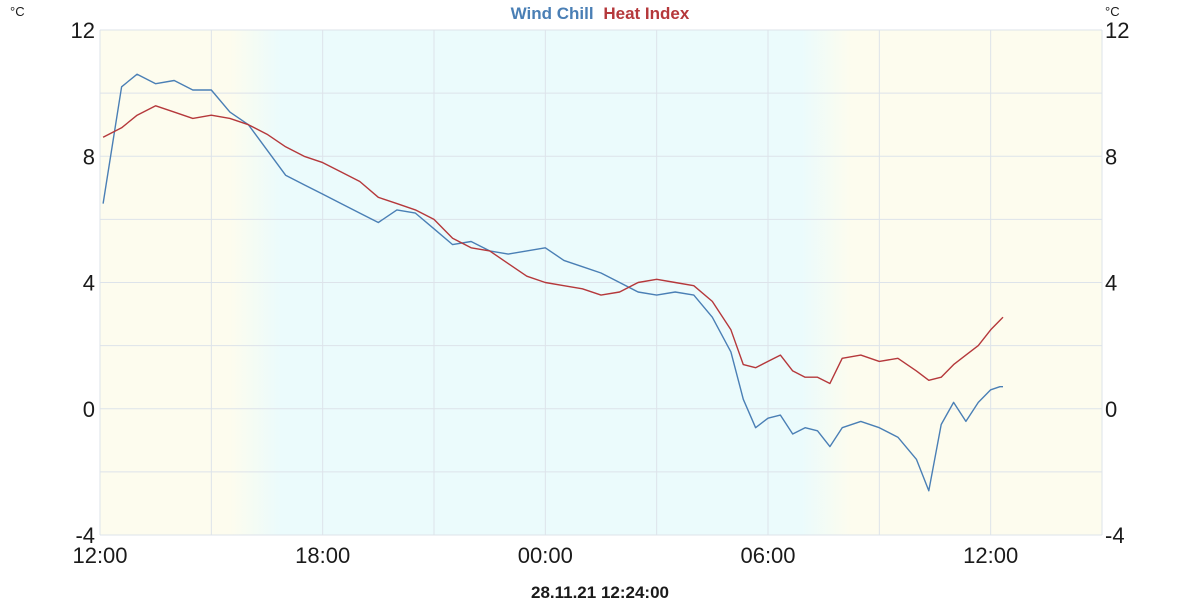 The height and width of the screenshot is (600, 1200). What do you see at coordinates (545, 555) in the screenshot?
I see `x-tick-label: 00:00` at bounding box center [545, 555].